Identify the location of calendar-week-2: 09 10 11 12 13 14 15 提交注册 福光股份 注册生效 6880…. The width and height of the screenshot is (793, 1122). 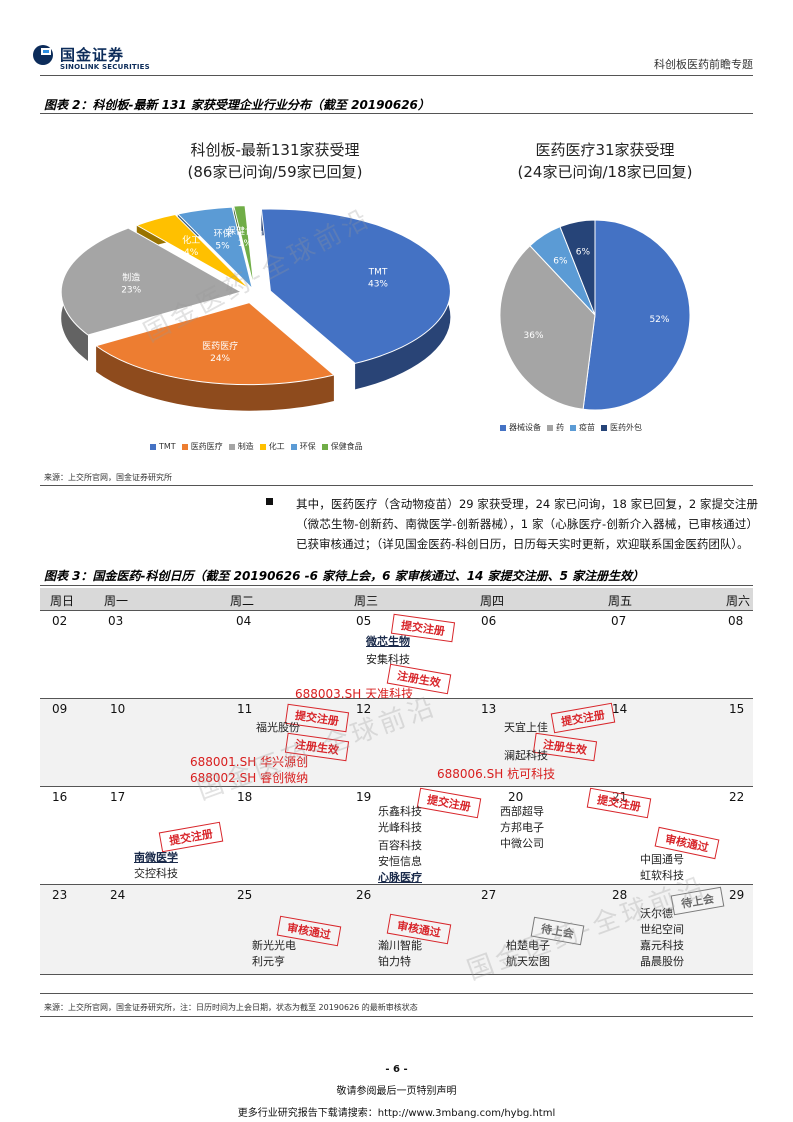
(396, 742).